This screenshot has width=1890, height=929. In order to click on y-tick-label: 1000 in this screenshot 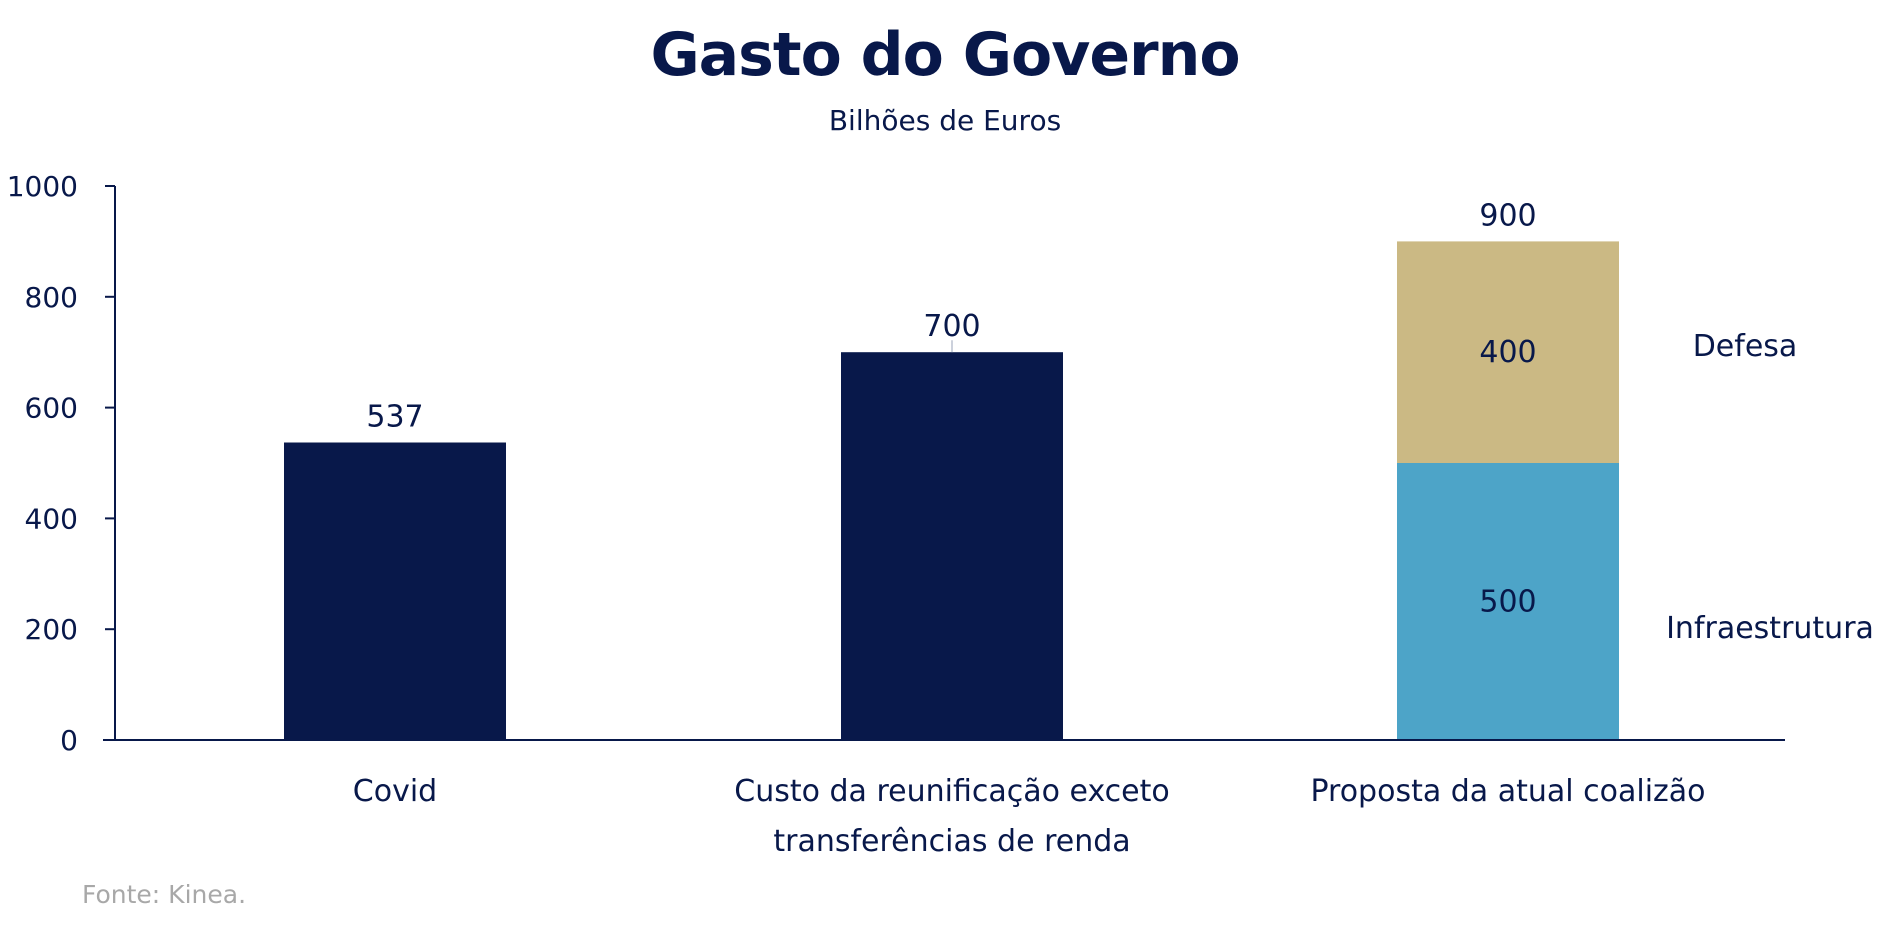, I will do `click(42, 186)`.